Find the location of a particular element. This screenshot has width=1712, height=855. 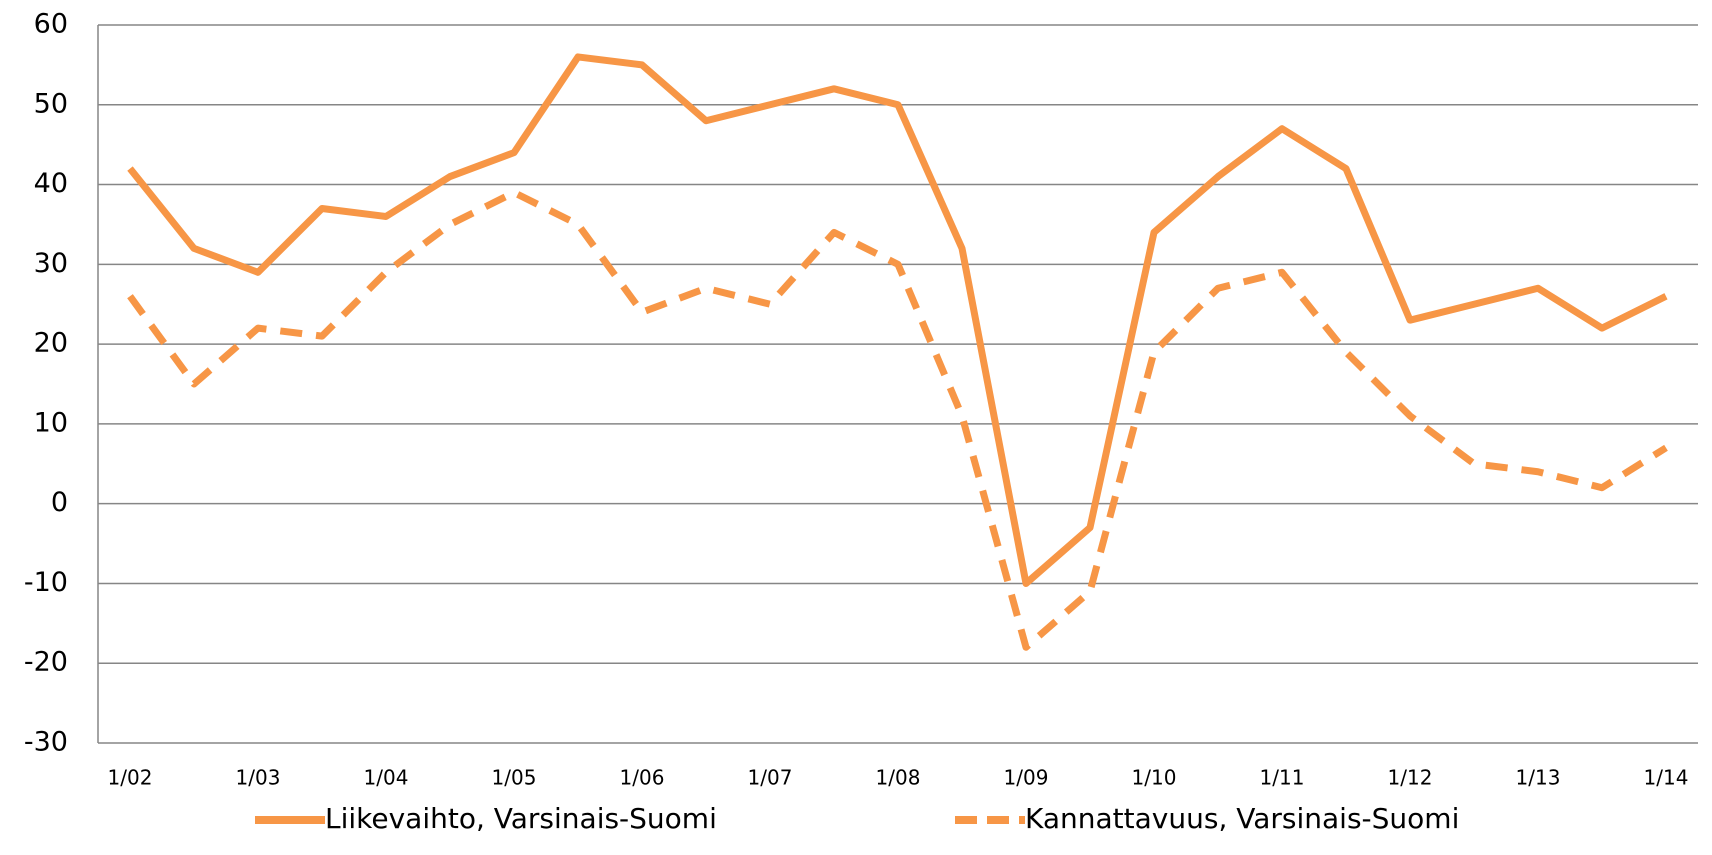

x-tick-label: 1/02 is located at coordinates (130, 778).